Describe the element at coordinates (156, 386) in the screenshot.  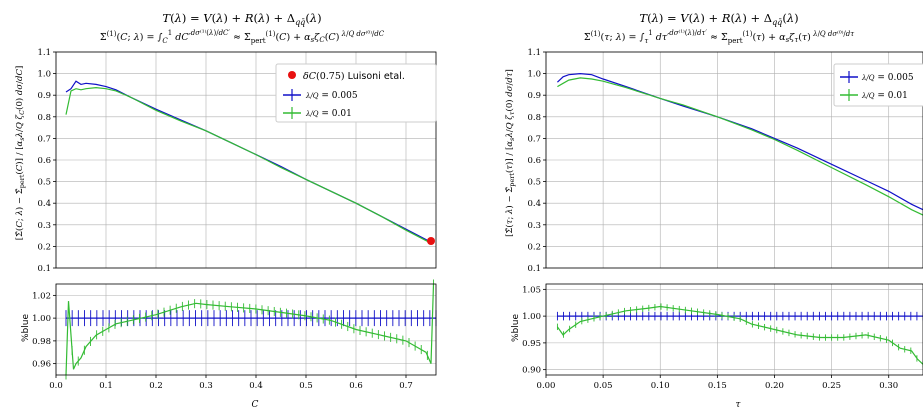
I see `x-tick-label: 0.2` at that location.